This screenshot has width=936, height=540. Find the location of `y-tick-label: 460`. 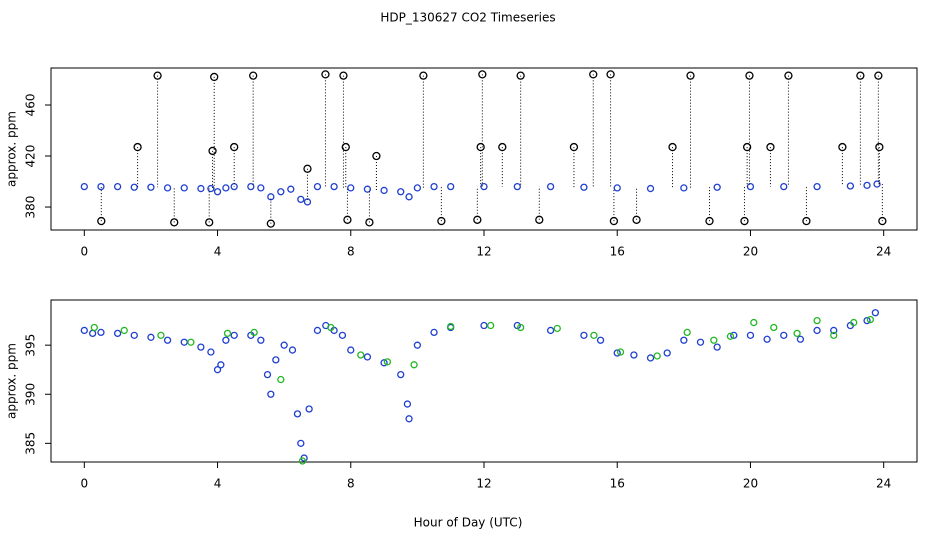

y-tick-label: 460 is located at coordinates (31, 105).